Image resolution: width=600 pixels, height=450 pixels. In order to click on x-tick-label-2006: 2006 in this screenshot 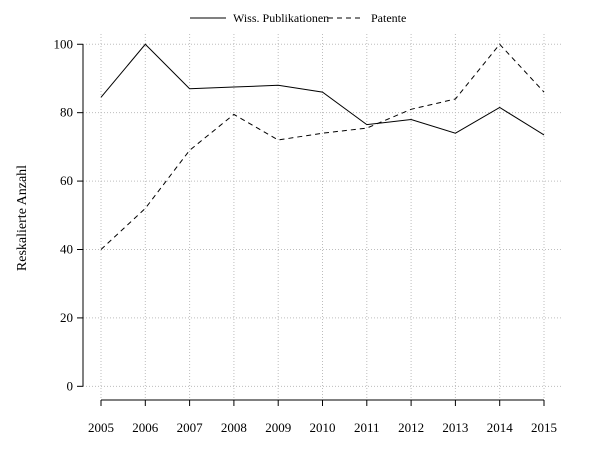, I will do `click(145, 427)`.